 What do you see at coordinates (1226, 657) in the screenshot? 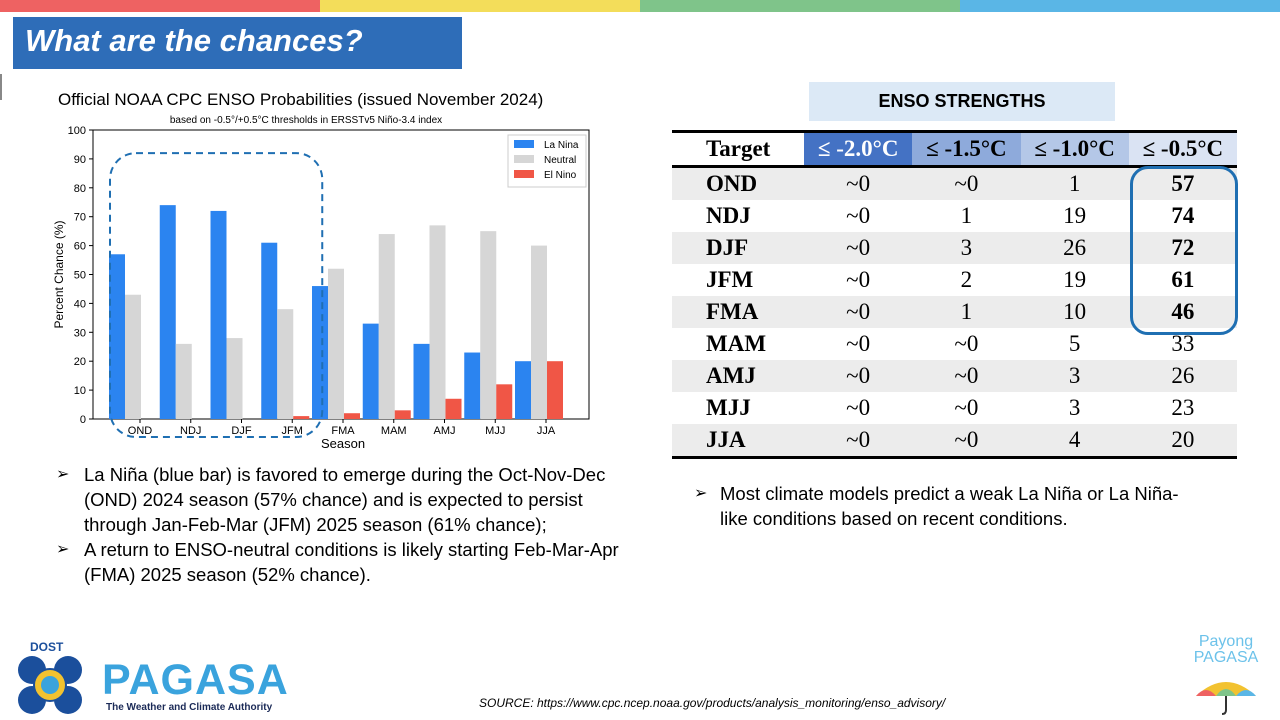
I see `payong-text-2: PAGASA` at bounding box center [1226, 657].